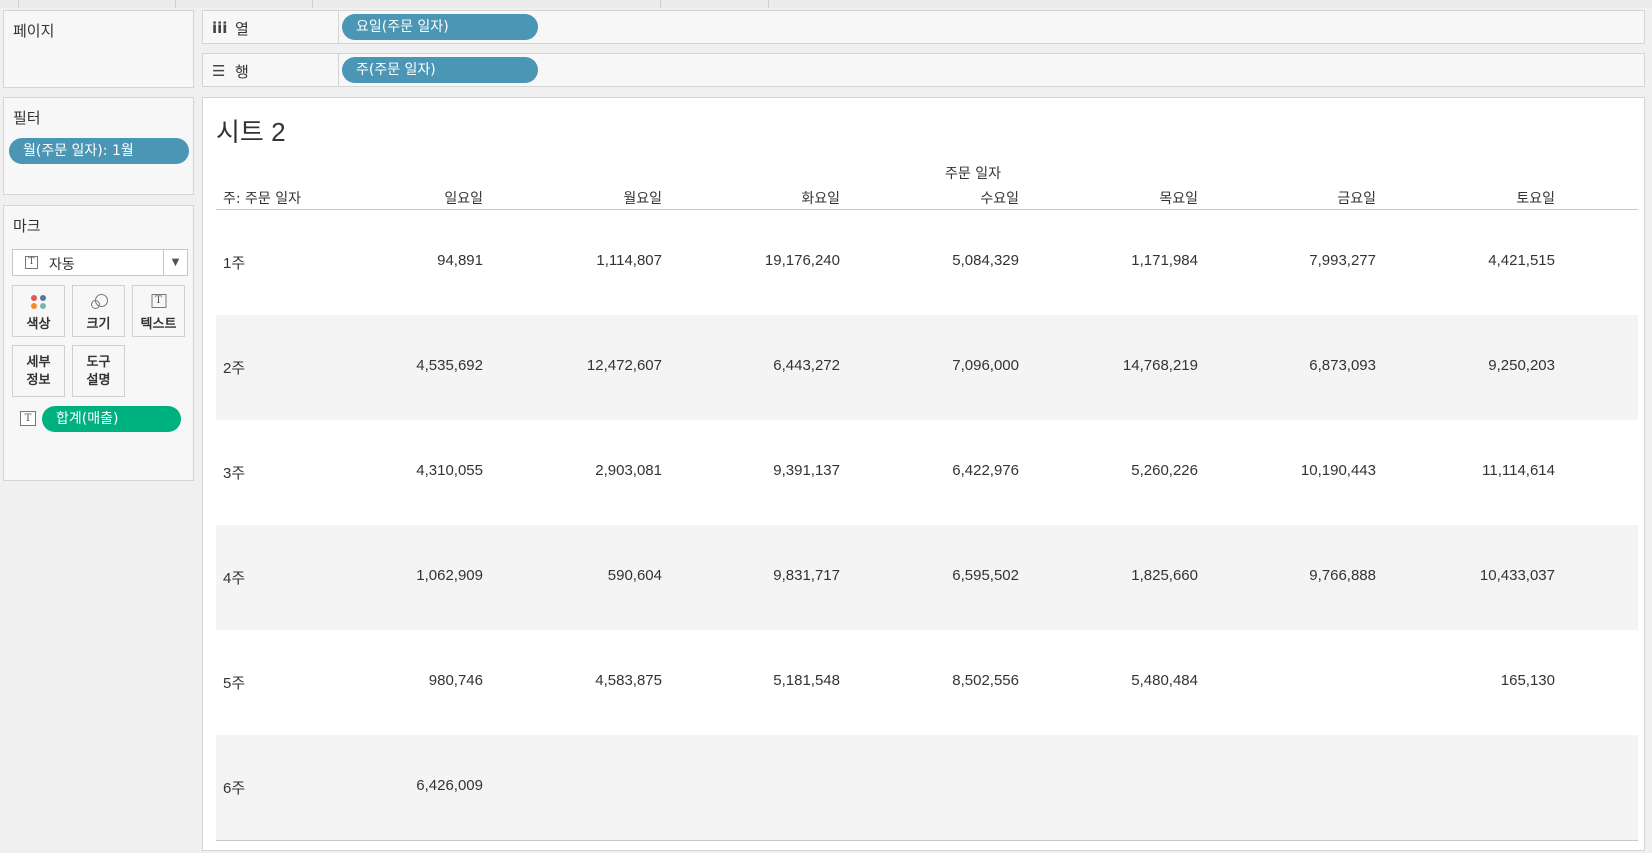 The image size is (1652, 853). What do you see at coordinates (98, 362) in the screenshot?
I see `tooltip-label-line1: 도구` at bounding box center [98, 362].